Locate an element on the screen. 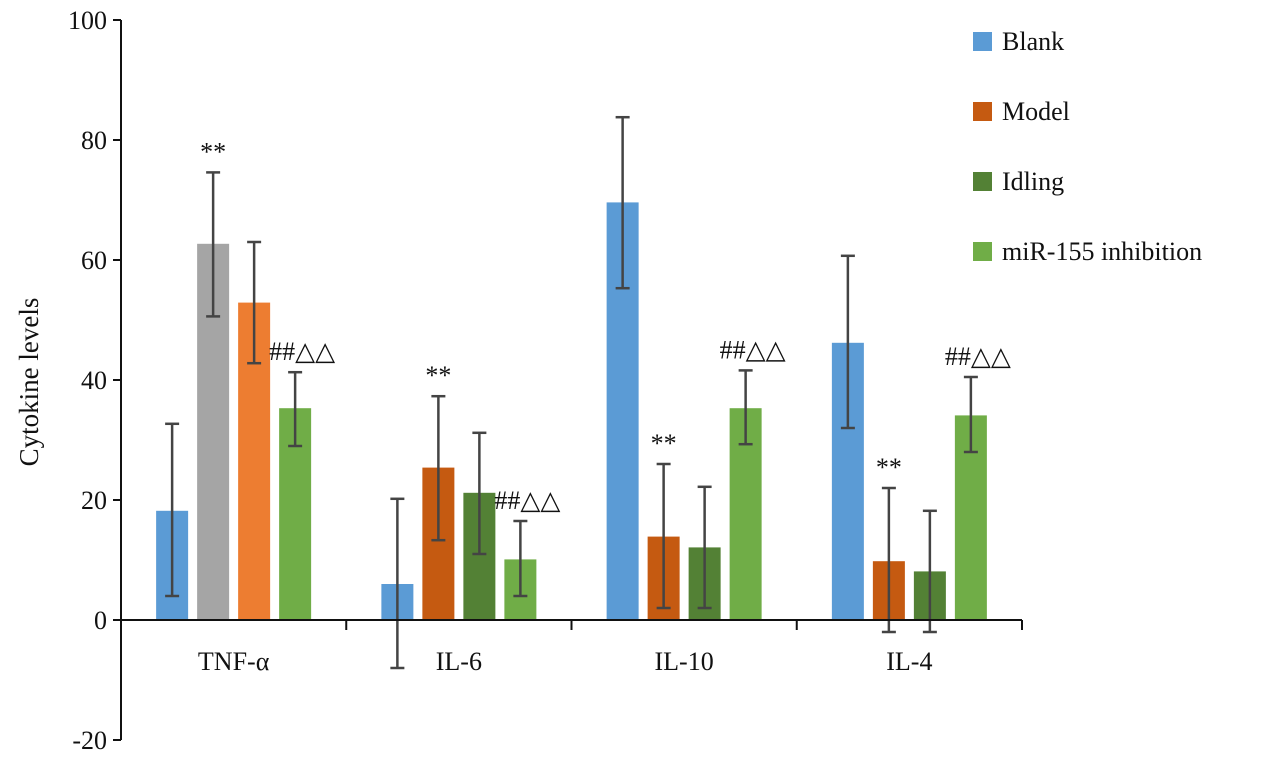 The width and height of the screenshot is (1267, 764). y-tick-label: 60 is located at coordinates (94, 260).